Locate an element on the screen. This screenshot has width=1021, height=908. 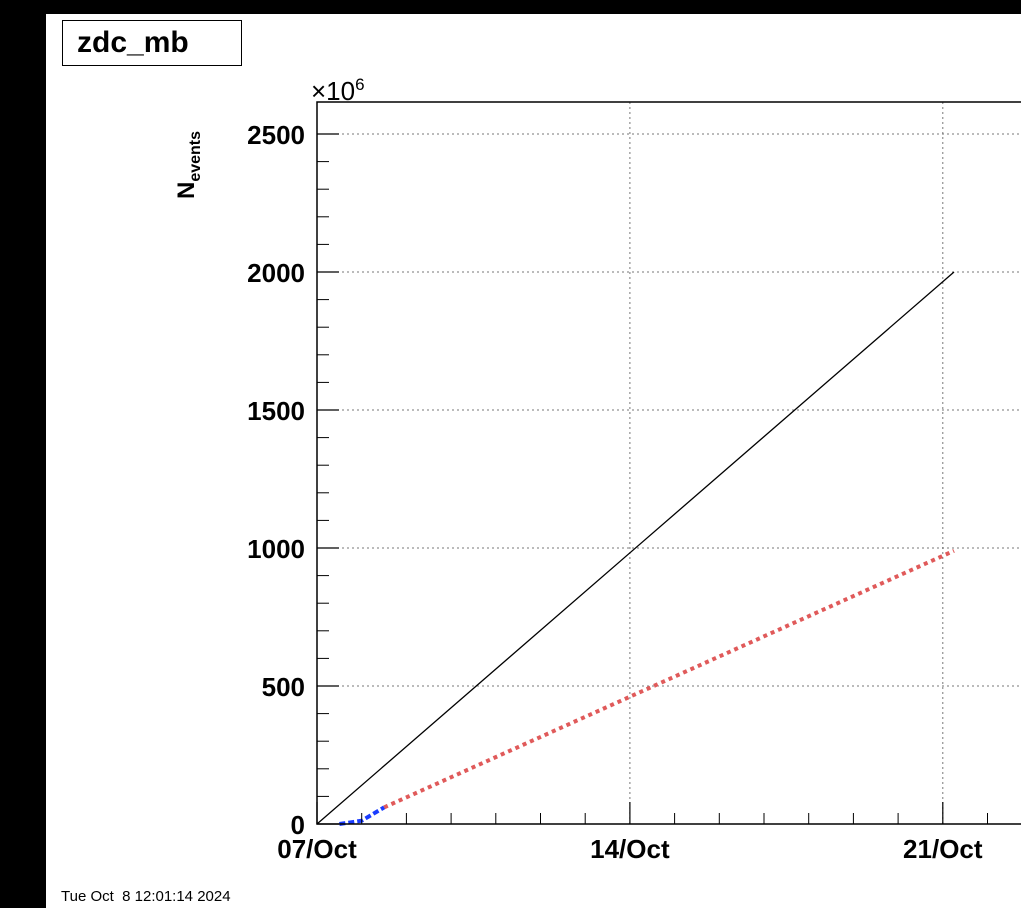
y-tick-label: 500 is located at coordinates (283, 687).